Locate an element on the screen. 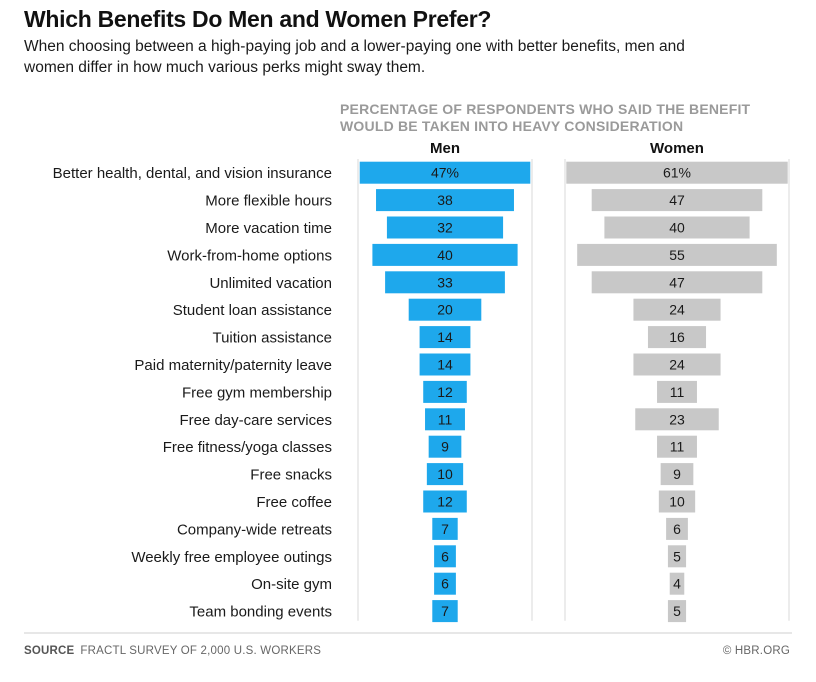 This screenshot has height=682, width=816. men-value-label: 38 is located at coordinates (445, 200).